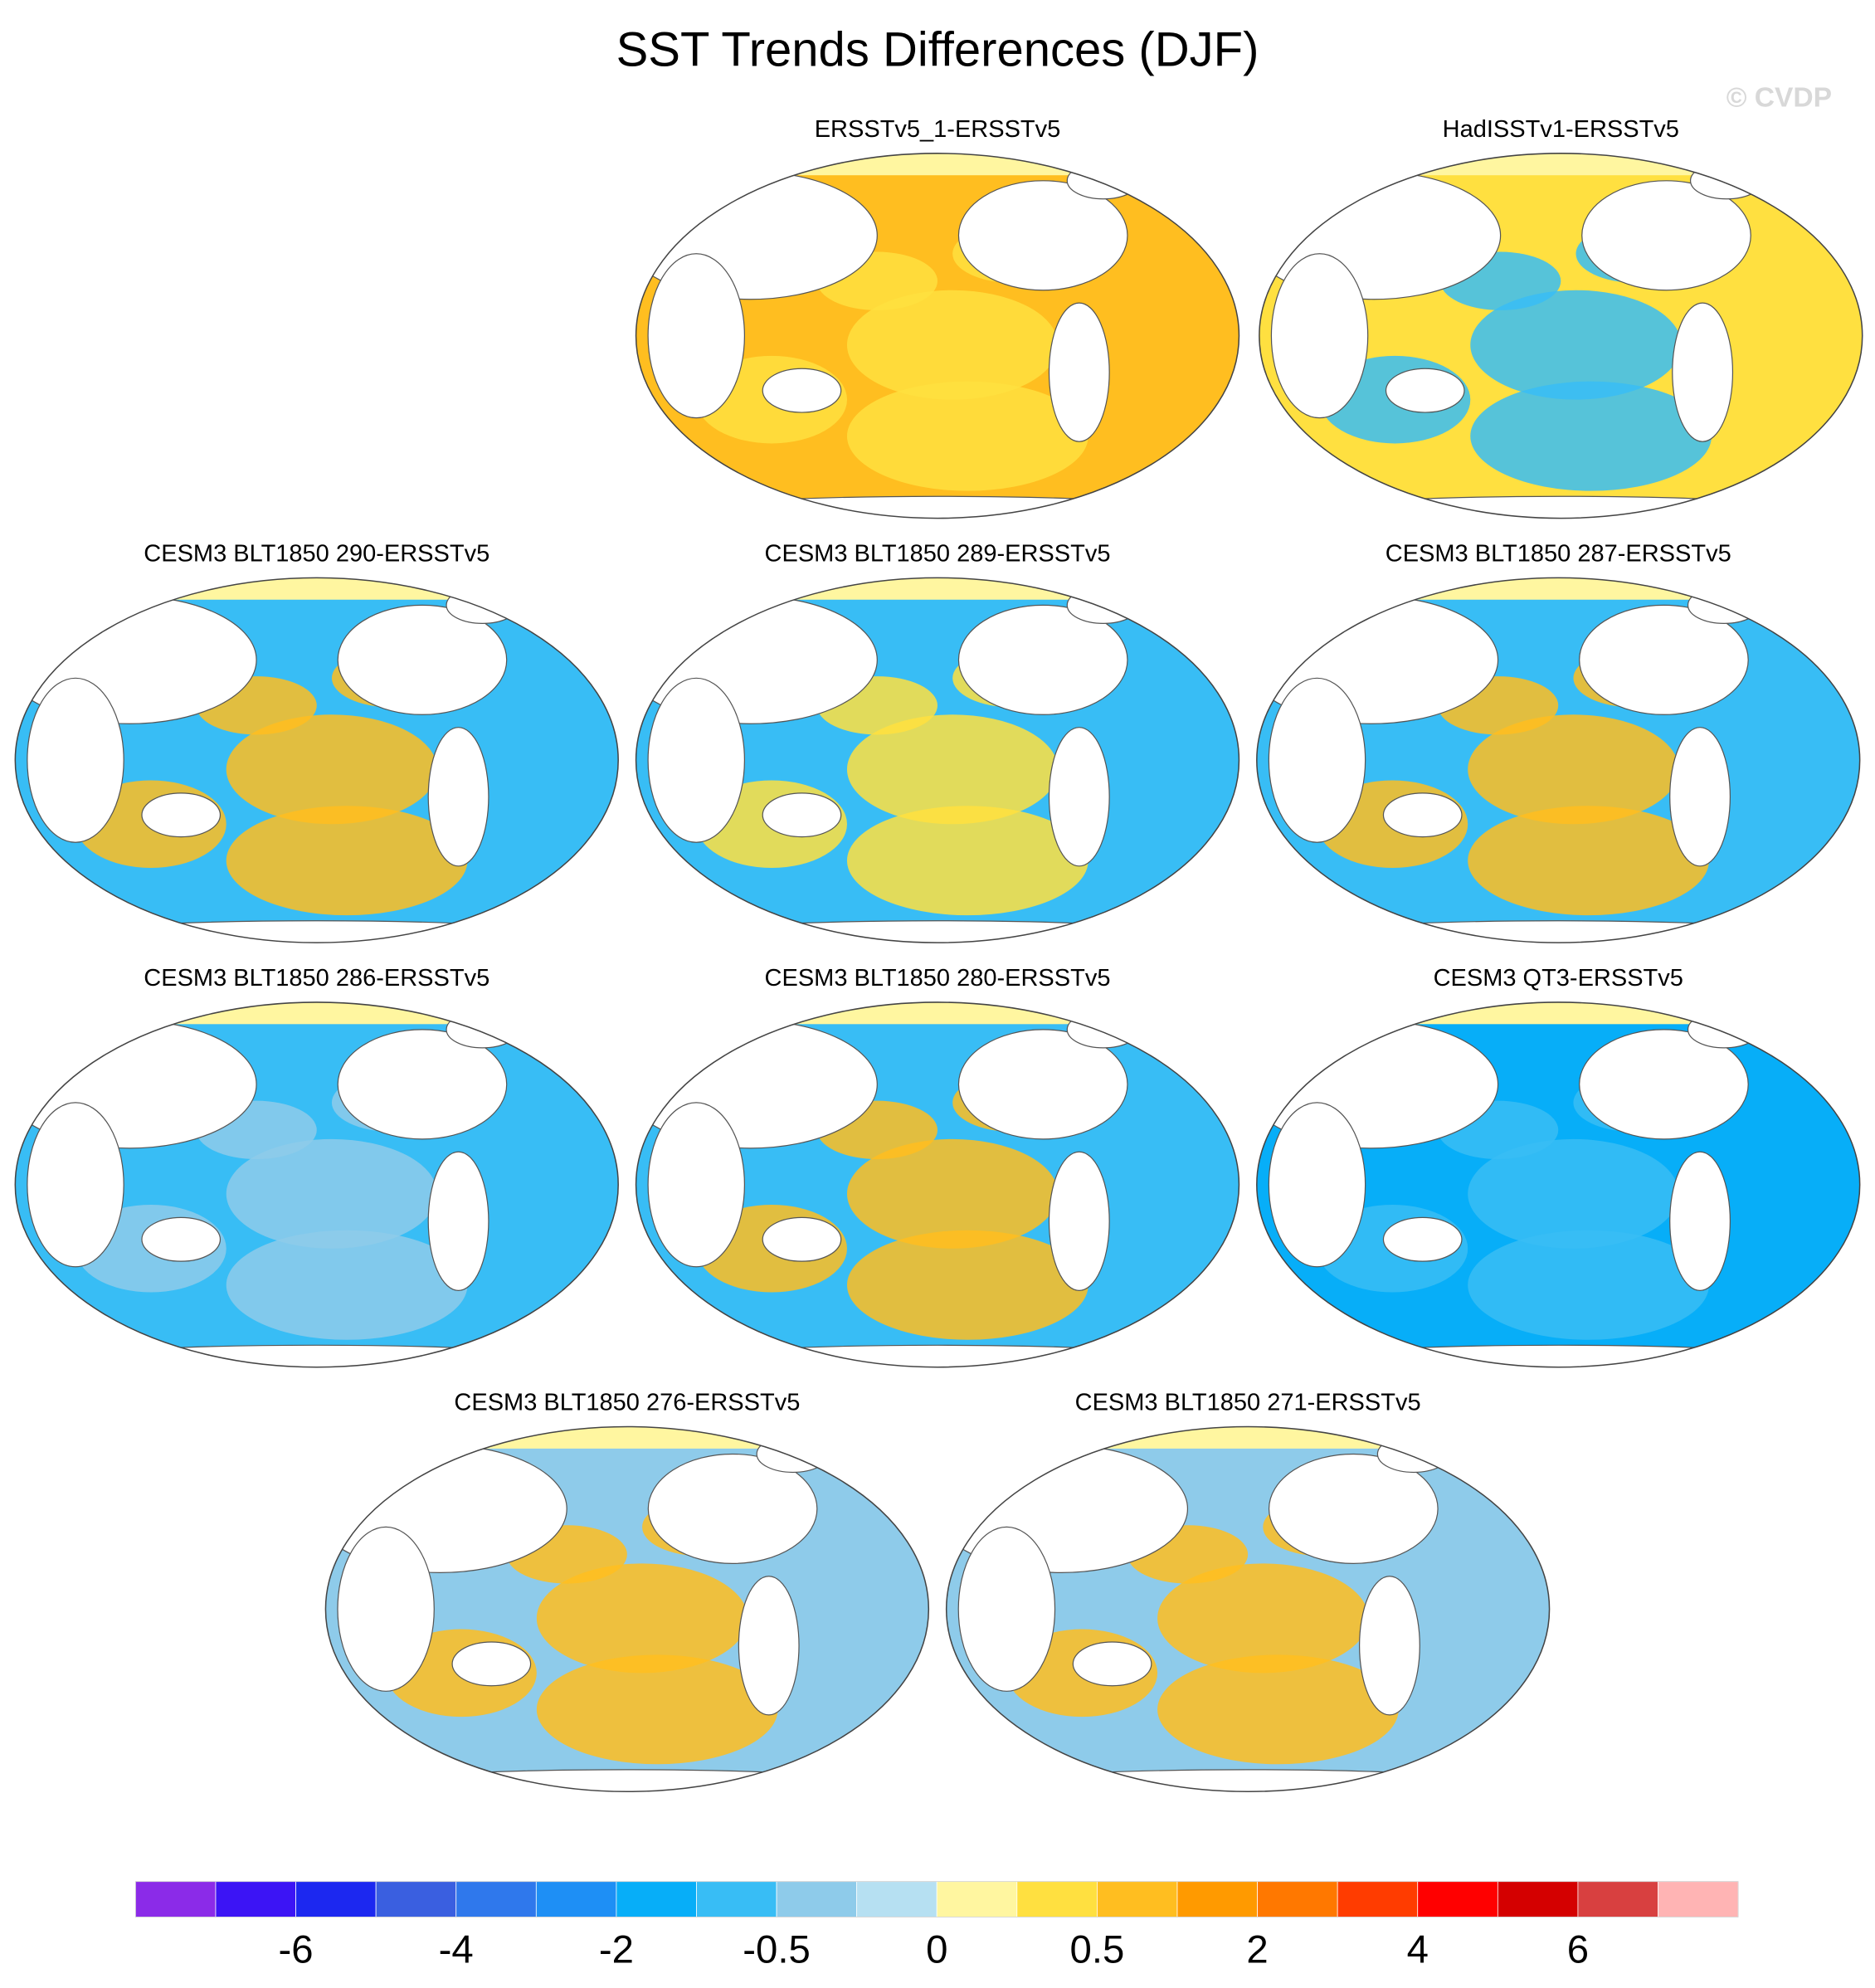 This screenshot has height=1988, width=1875. What do you see at coordinates (1558, 554) in the screenshot?
I see `panel-title: CESM3 BLT1850 287-ERSSTv5` at bounding box center [1558, 554].